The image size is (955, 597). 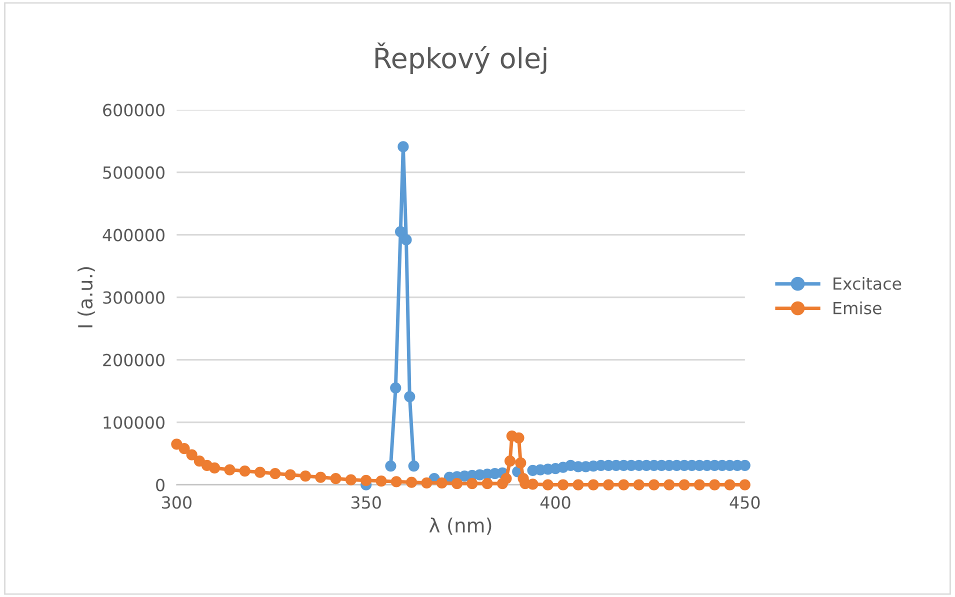 I want to click on legend-label: Excitace, so click(x=868, y=283).